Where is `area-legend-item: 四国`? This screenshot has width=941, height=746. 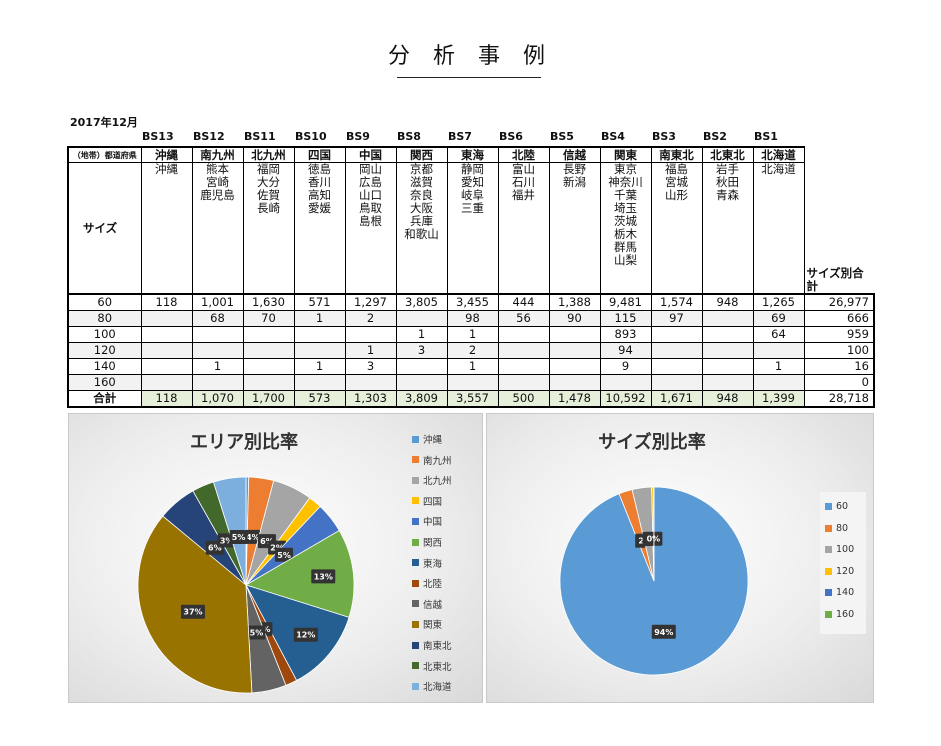
area-legend-item: 四国 is located at coordinates (427, 501).